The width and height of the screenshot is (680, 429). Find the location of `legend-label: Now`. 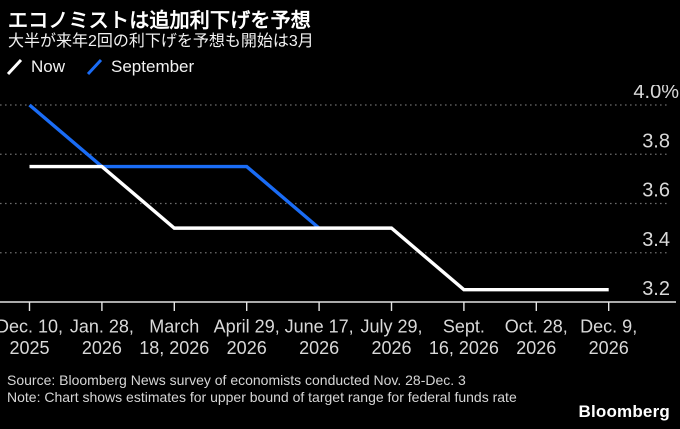

legend-label: Now is located at coordinates (48, 66).